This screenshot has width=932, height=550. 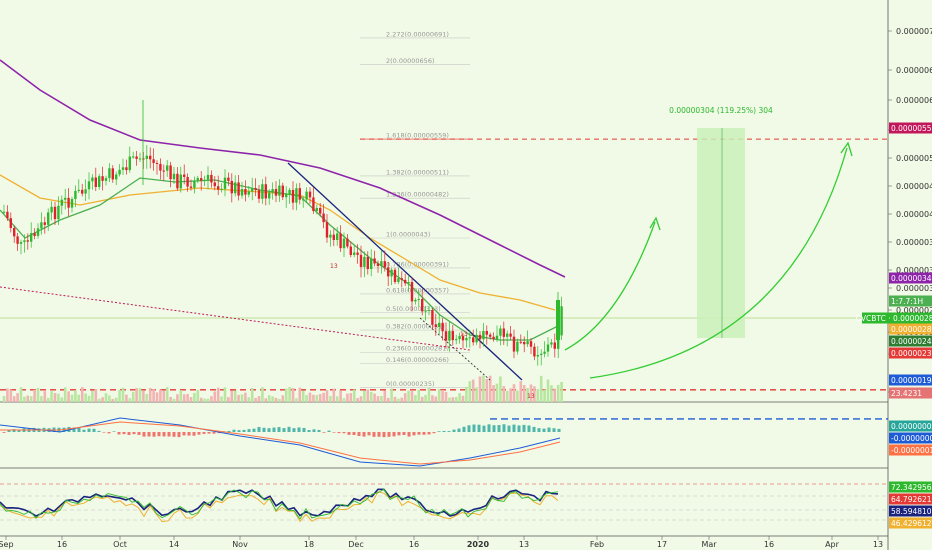 What do you see at coordinates (415, 327) in the screenshot?
I see `fib-level-label: 0.382(0.0000031)` at bounding box center [415, 327].